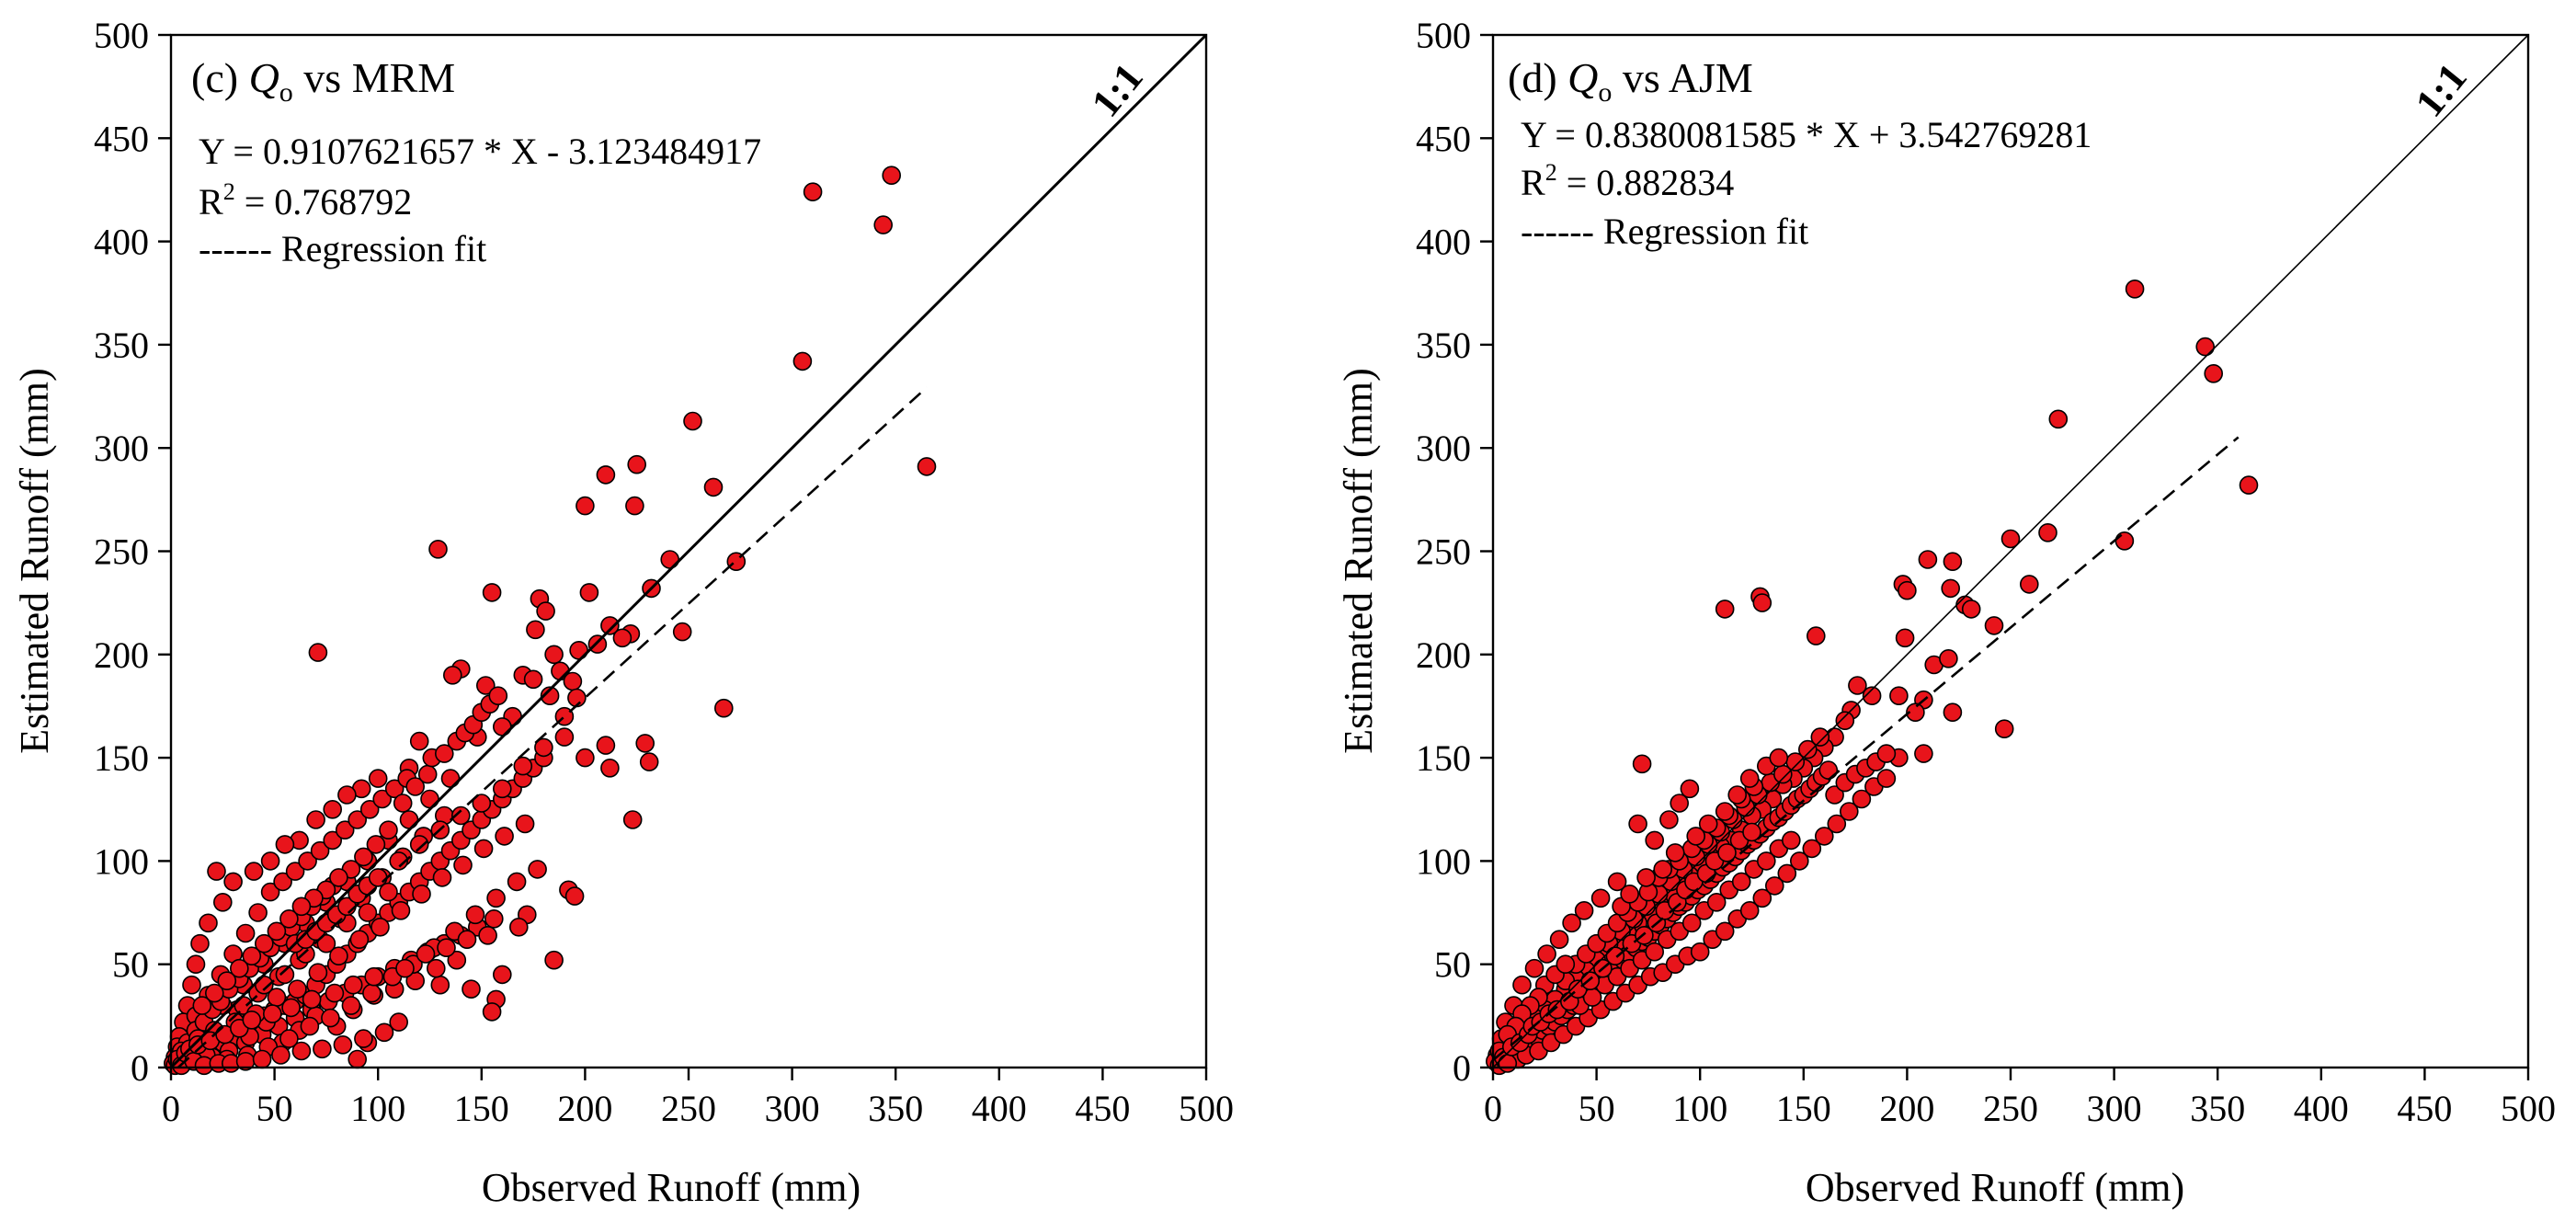 This screenshot has height=1222, width=2576. Describe the element at coordinates (1664, 231) in the screenshot. I see `panel-d-fit-legend: ------ Regression fit` at that location.